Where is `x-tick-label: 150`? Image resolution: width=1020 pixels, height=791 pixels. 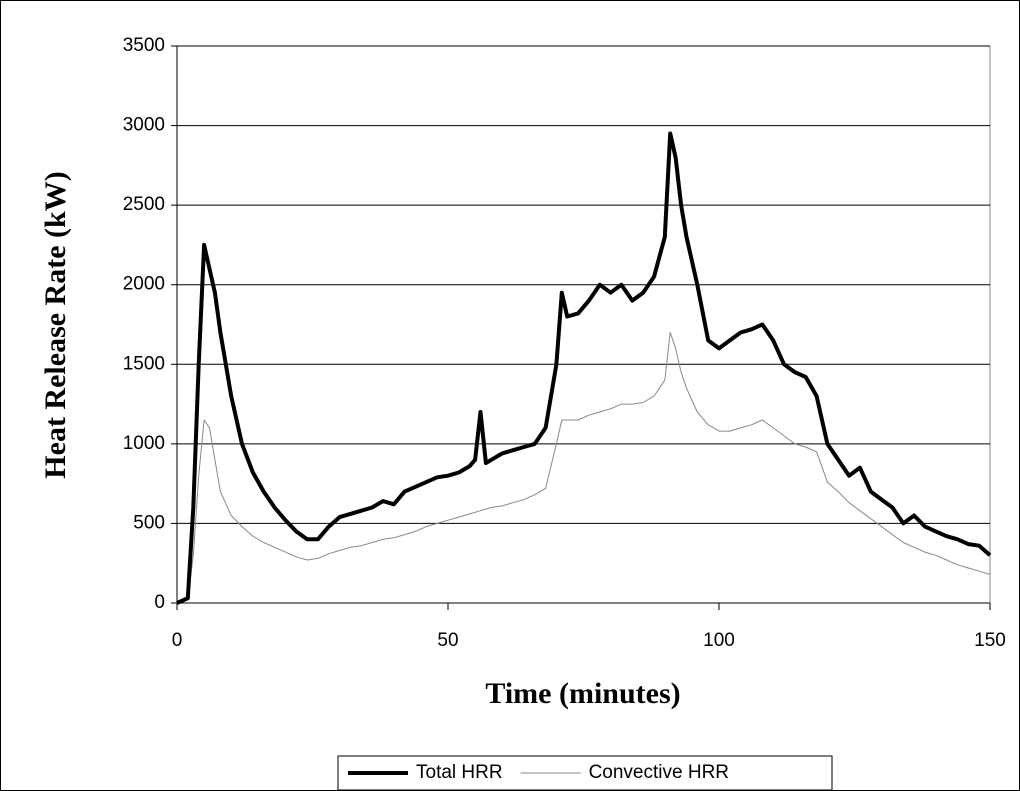
x-tick-label: 150 is located at coordinates (990, 640).